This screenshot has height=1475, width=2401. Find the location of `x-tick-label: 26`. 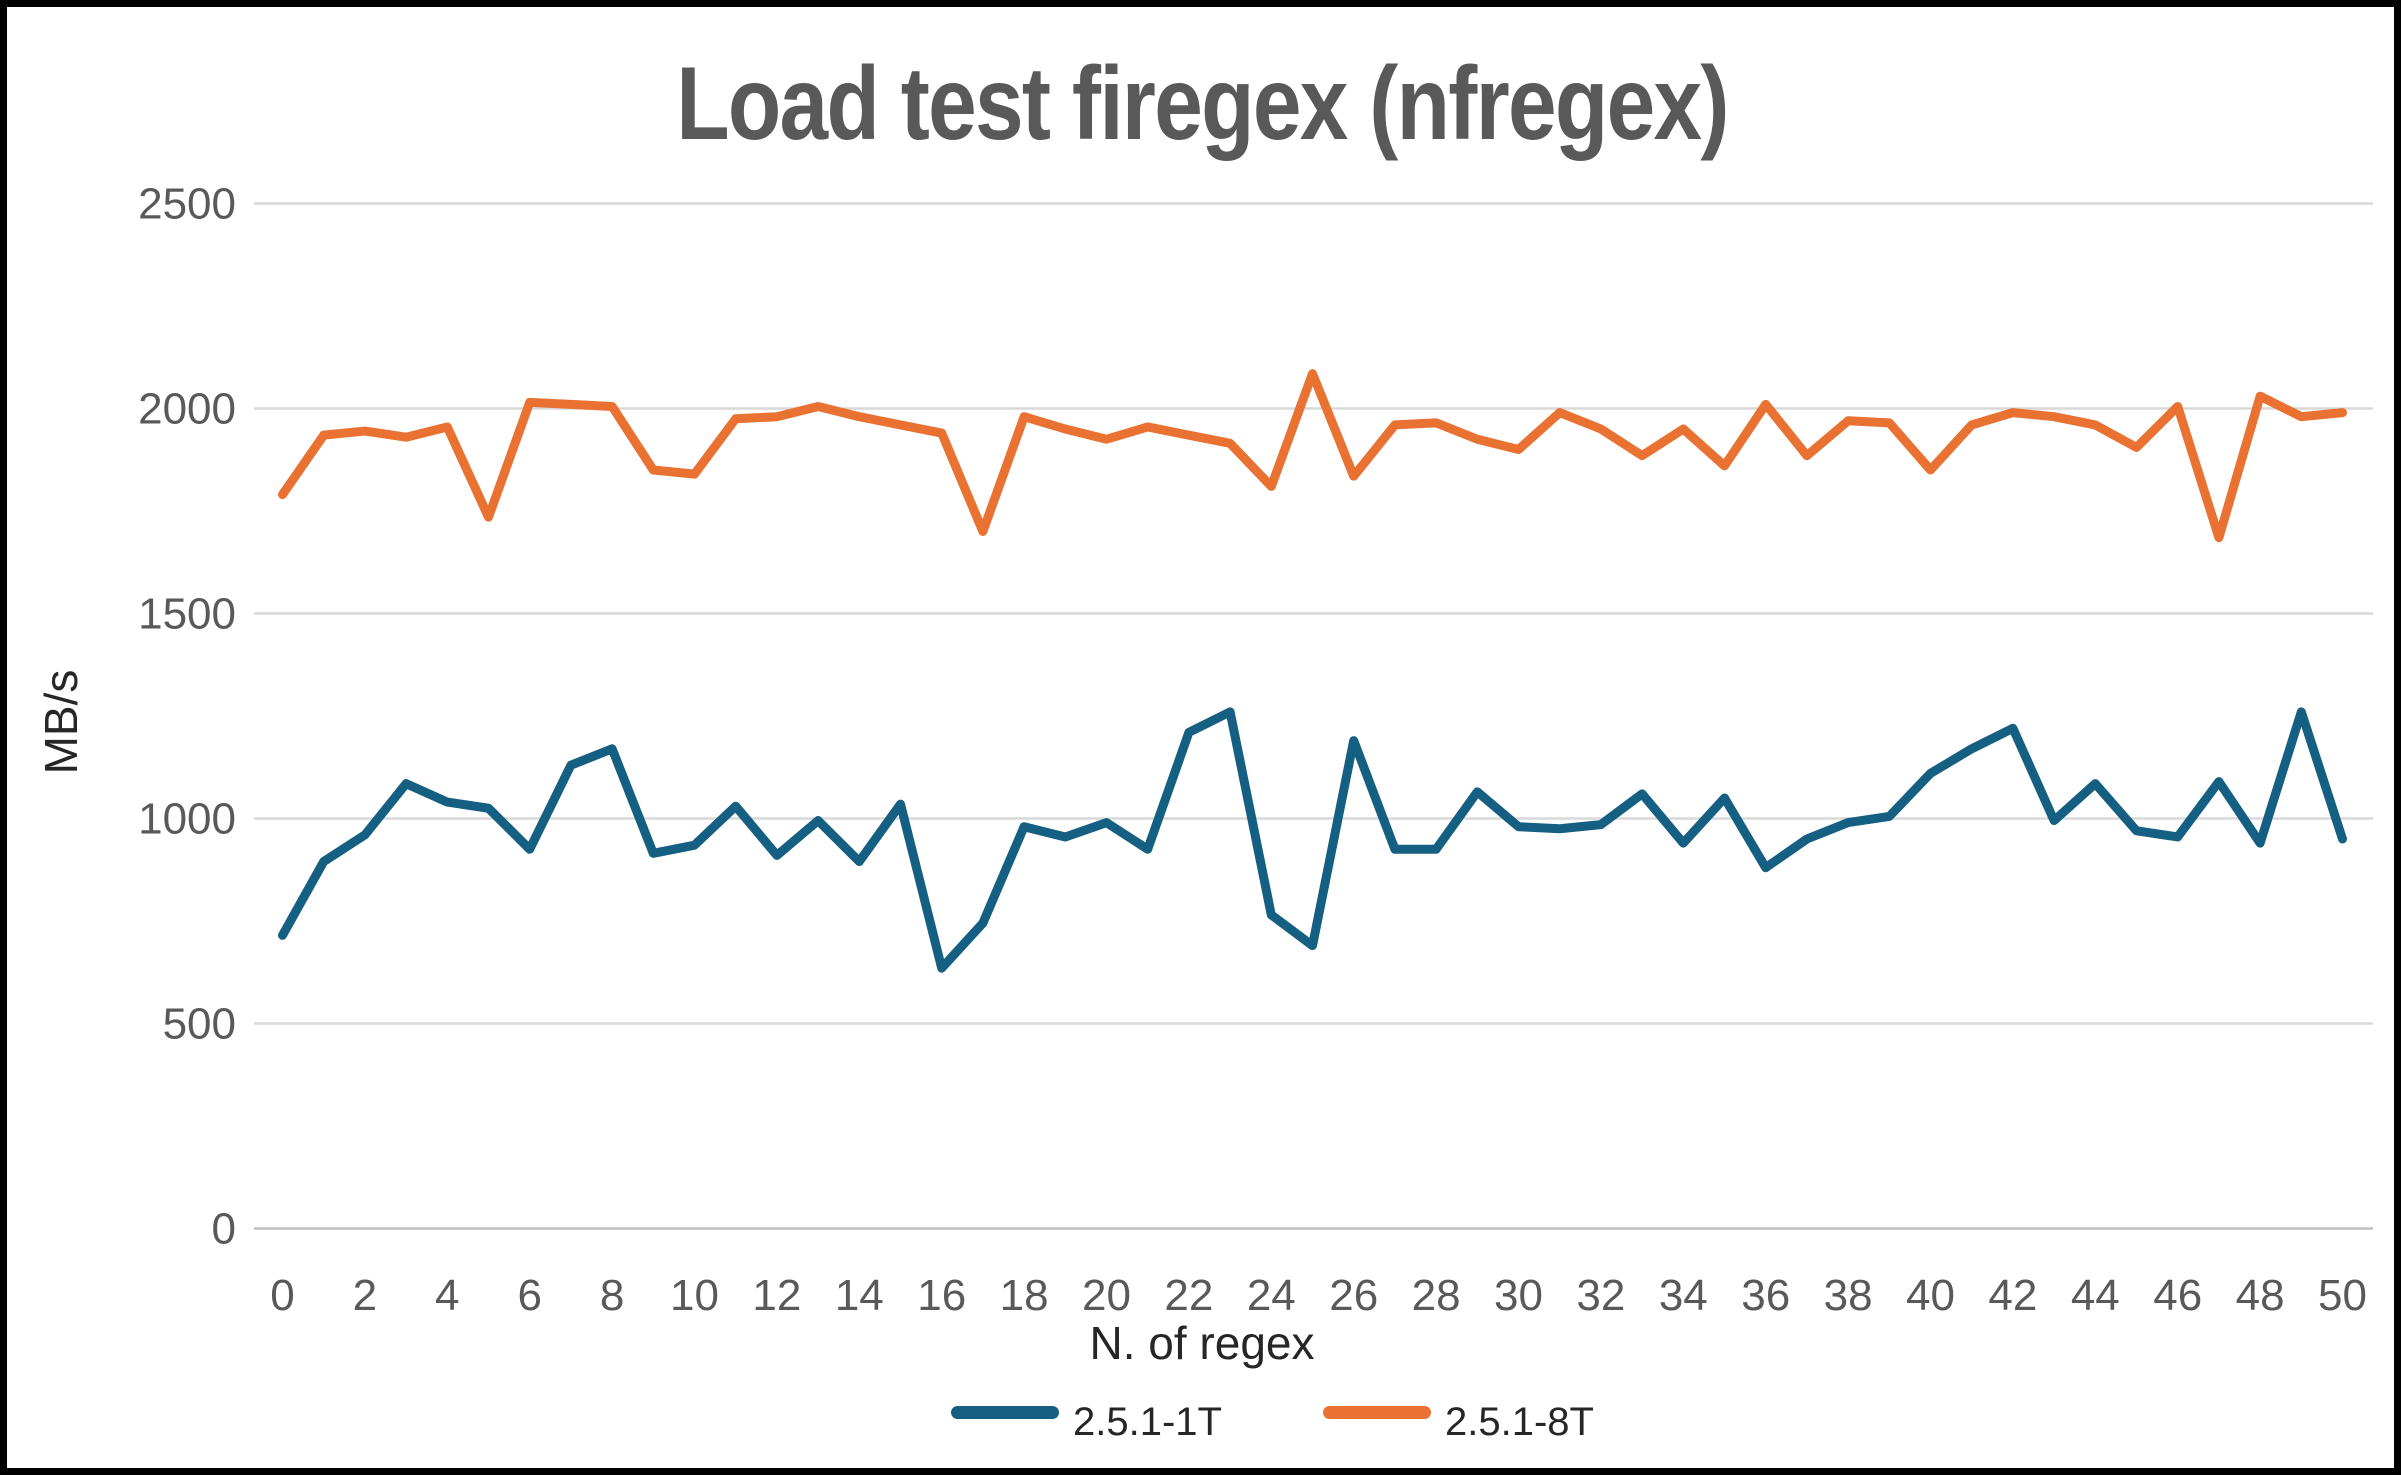

x-tick-label: 26 is located at coordinates (1353, 1295).